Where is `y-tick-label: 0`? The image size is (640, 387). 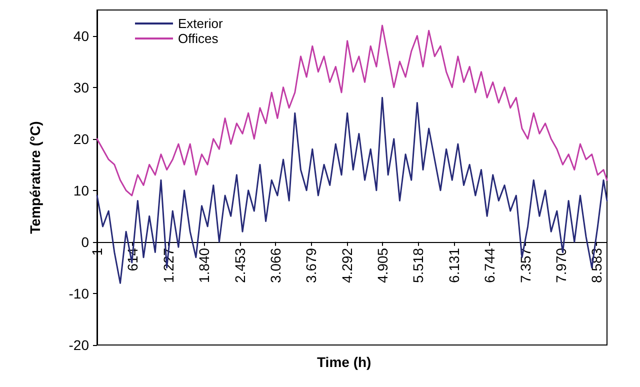 y-tick-label: 0 is located at coordinates (85, 242).